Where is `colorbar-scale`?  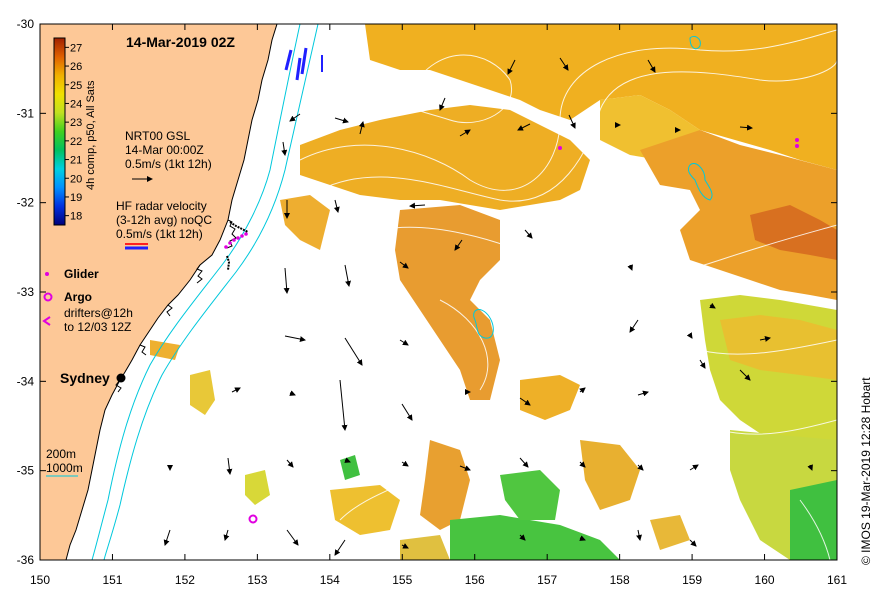 colorbar-scale is located at coordinates (59, 131).